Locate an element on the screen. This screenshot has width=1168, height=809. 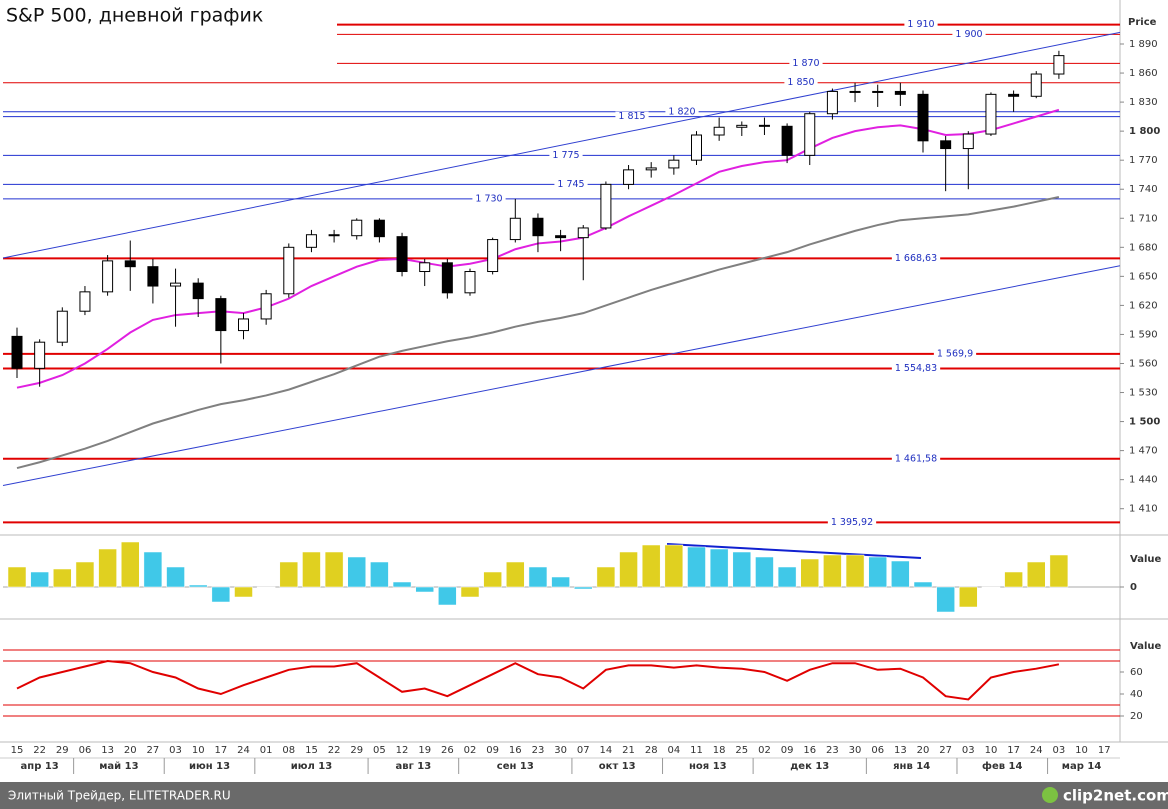
month-label: окт 13 is located at coordinates (617, 766).